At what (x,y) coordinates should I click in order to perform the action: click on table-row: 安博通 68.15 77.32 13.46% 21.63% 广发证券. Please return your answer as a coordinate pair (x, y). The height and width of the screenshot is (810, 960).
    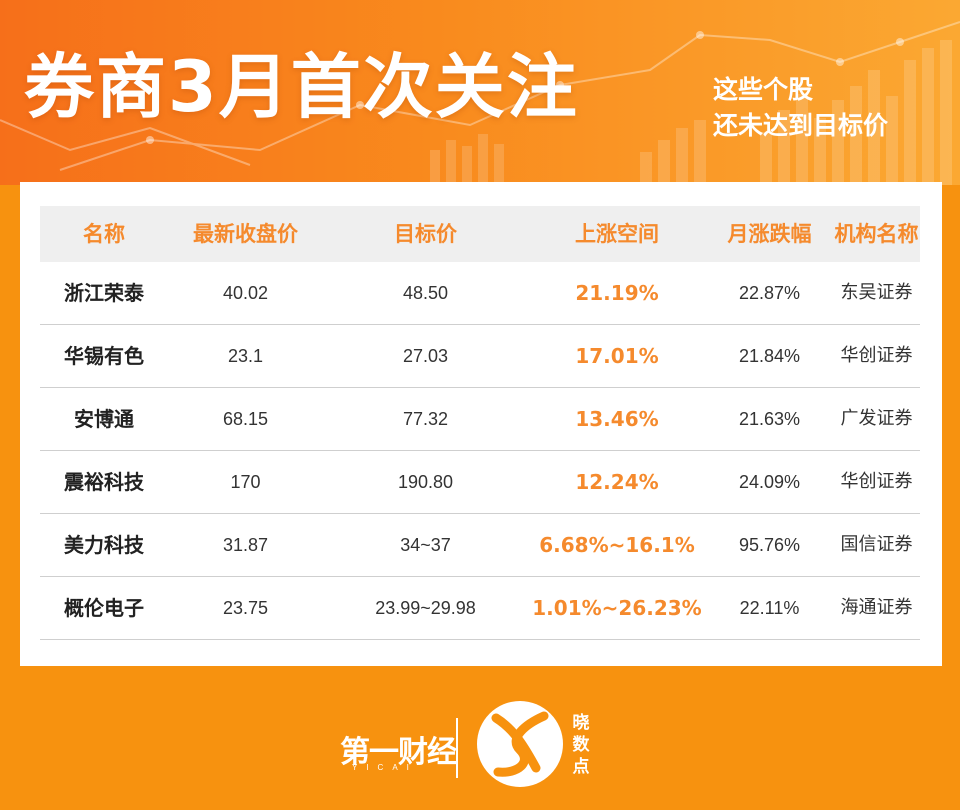
    Looking at the image, I should click on (480, 419).